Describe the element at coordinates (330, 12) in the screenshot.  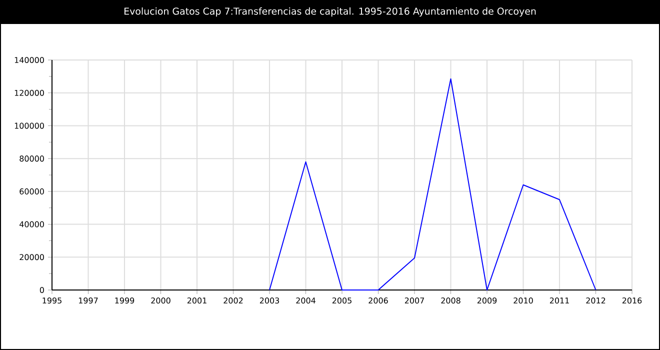
I see `chart-title: Evolucion Gatos Cap 7:Transferencias de capital. 1995-2016 Ayuntamiento de Orcoyen` at that location.